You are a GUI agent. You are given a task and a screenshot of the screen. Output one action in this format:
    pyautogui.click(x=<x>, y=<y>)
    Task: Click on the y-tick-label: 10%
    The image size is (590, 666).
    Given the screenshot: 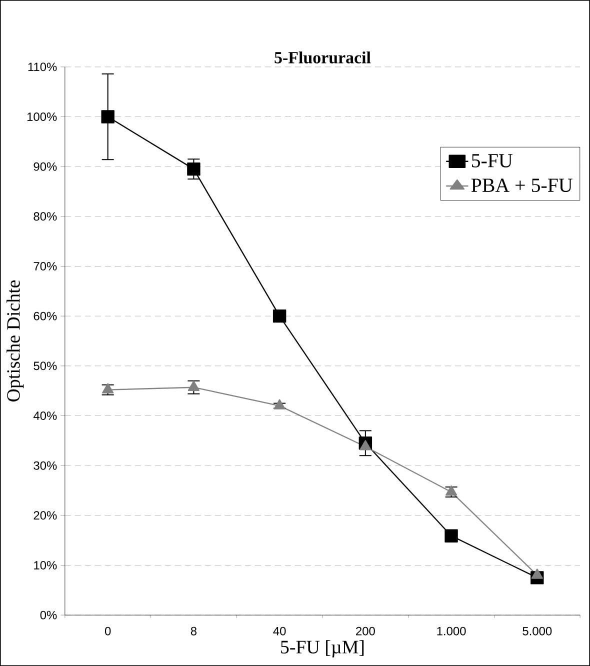 What is the action you would take?
    pyautogui.click(x=45, y=565)
    